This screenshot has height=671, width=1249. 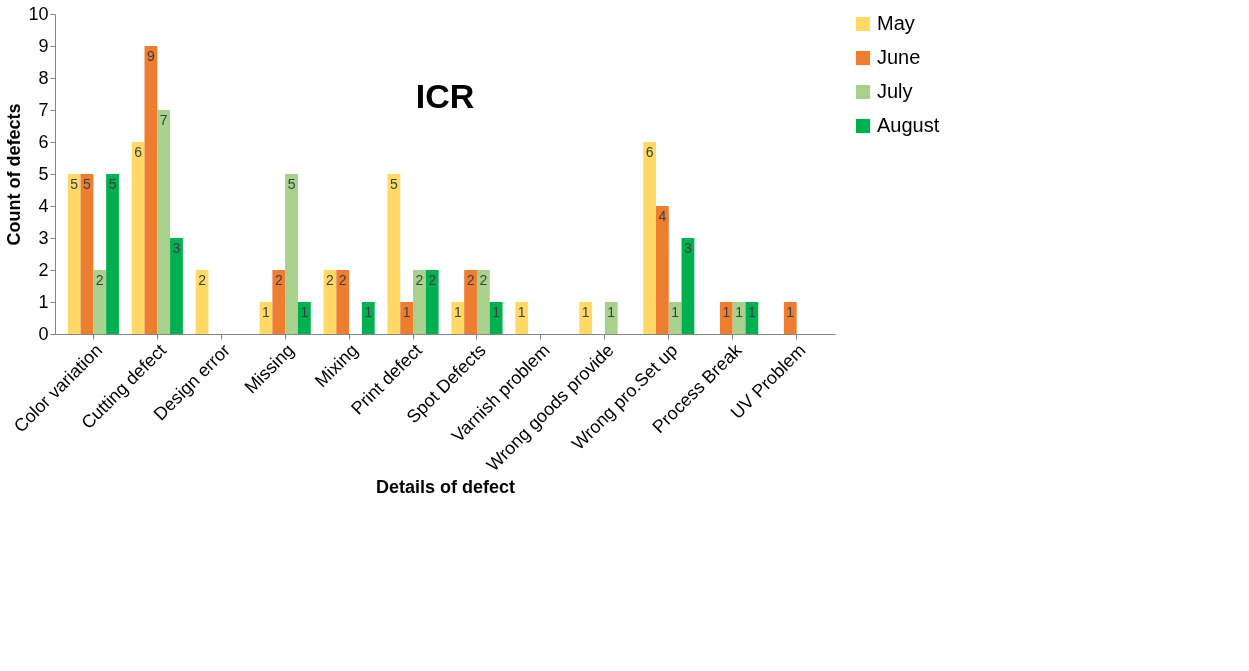 I want to click on x-axis-title: Details of defect, so click(x=445, y=486).